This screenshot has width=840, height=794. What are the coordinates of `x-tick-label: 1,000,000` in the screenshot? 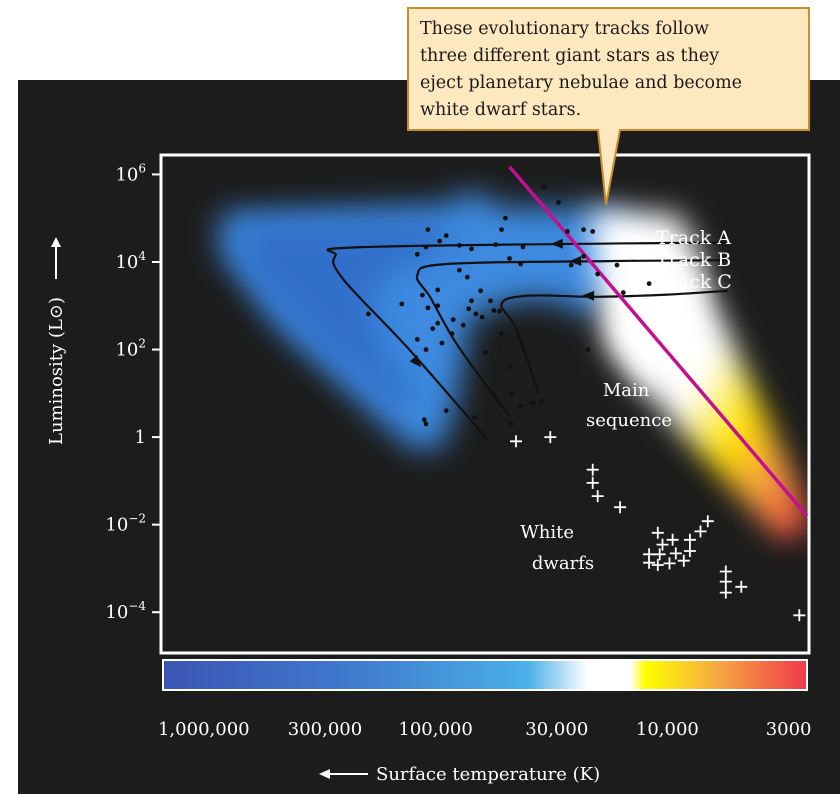 It's located at (204, 729).